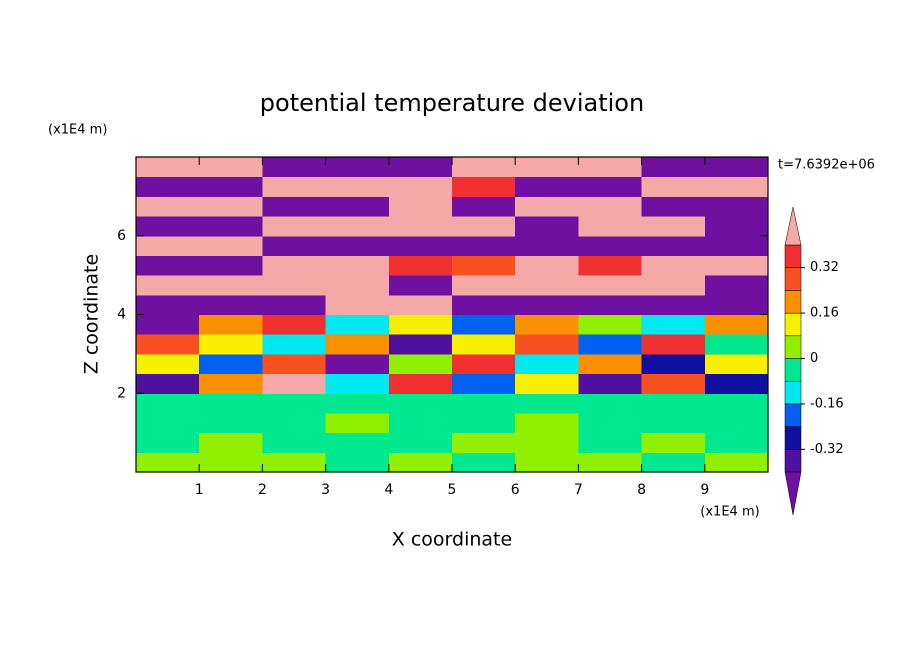 The height and width of the screenshot is (654, 904). Describe the element at coordinates (388, 490) in the screenshot. I see `x-tick-label: 4` at that location.